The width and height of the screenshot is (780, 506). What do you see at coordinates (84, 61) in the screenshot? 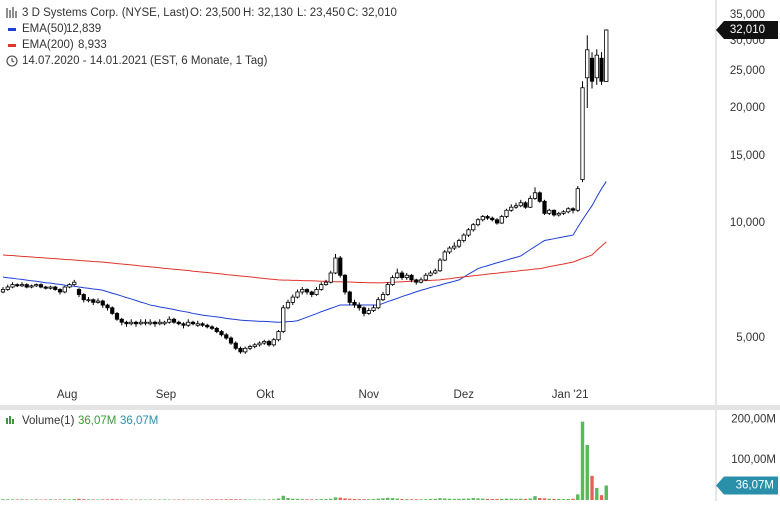
I see `date-range: 14.07.2020 - 14.01.2021` at bounding box center [84, 61].